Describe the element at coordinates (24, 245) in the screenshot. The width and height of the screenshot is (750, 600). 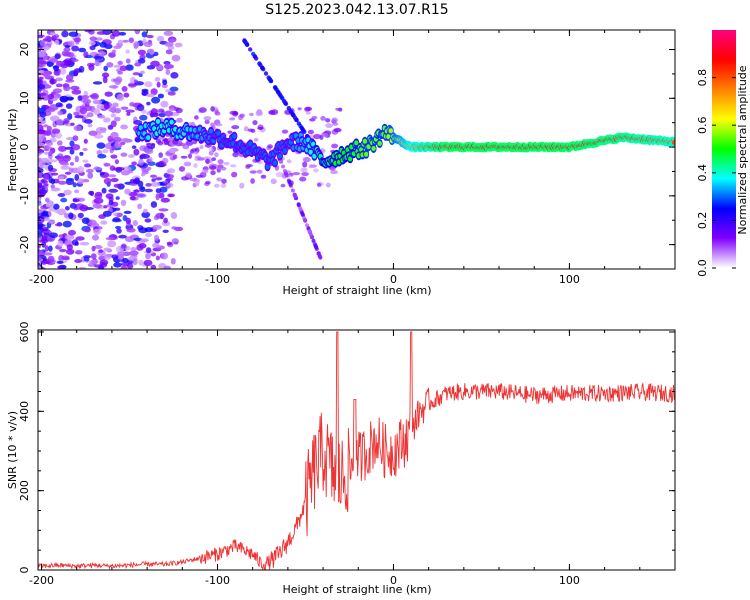
I see `y-tick-label: -20` at that location.